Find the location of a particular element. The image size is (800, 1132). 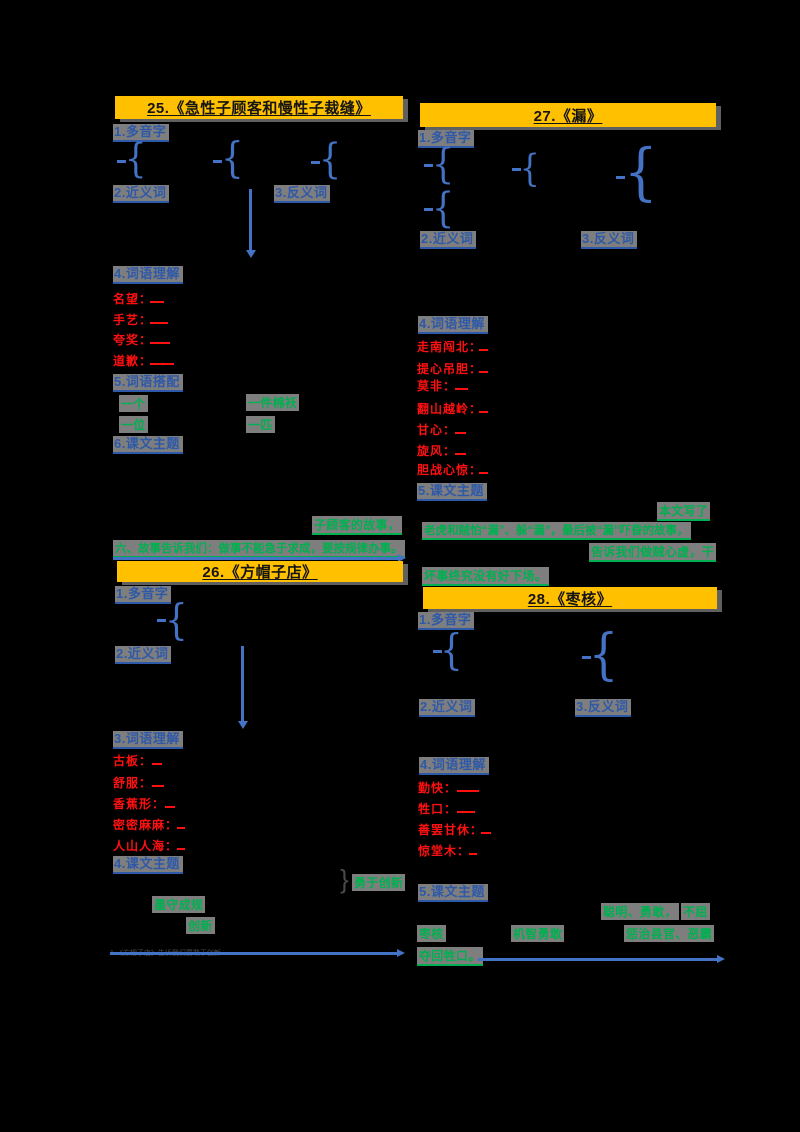

s28-green-word-e: 惩治县官、恶霸 is located at coordinates (669, 933).